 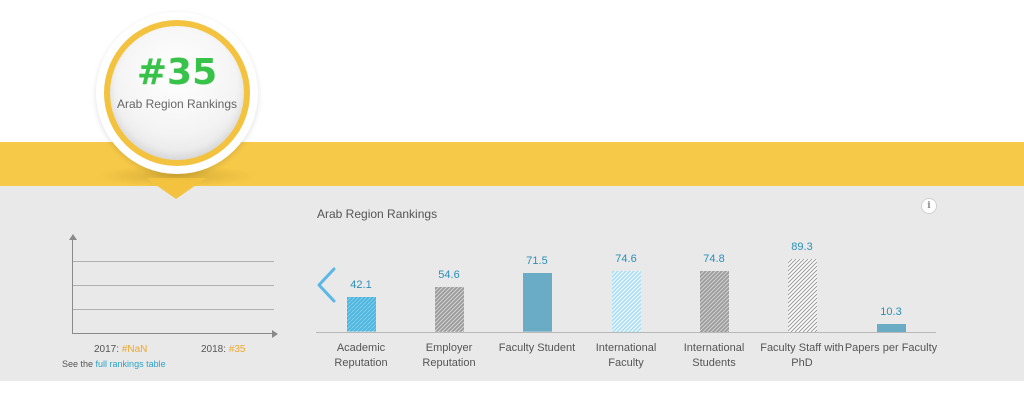 What do you see at coordinates (173, 333) in the screenshot?
I see `history-x-axis` at bounding box center [173, 333].